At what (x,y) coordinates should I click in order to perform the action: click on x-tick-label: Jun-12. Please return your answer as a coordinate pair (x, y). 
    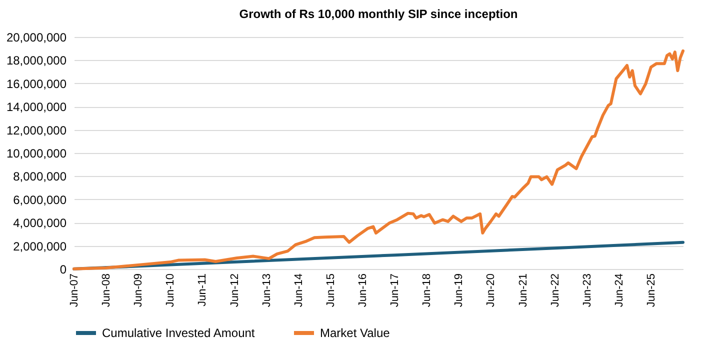
    Looking at the image, I should click on (234, 291).